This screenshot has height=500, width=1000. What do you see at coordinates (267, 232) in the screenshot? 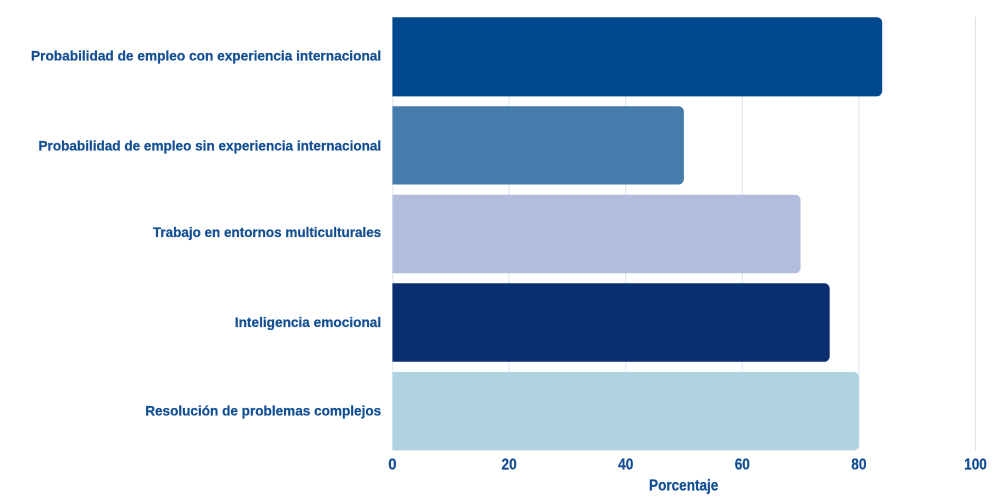
I see `svg-text:Trabajo en entornos multicultu: Trabajo en entornos multiculturales` at bounding box center [267, 232].